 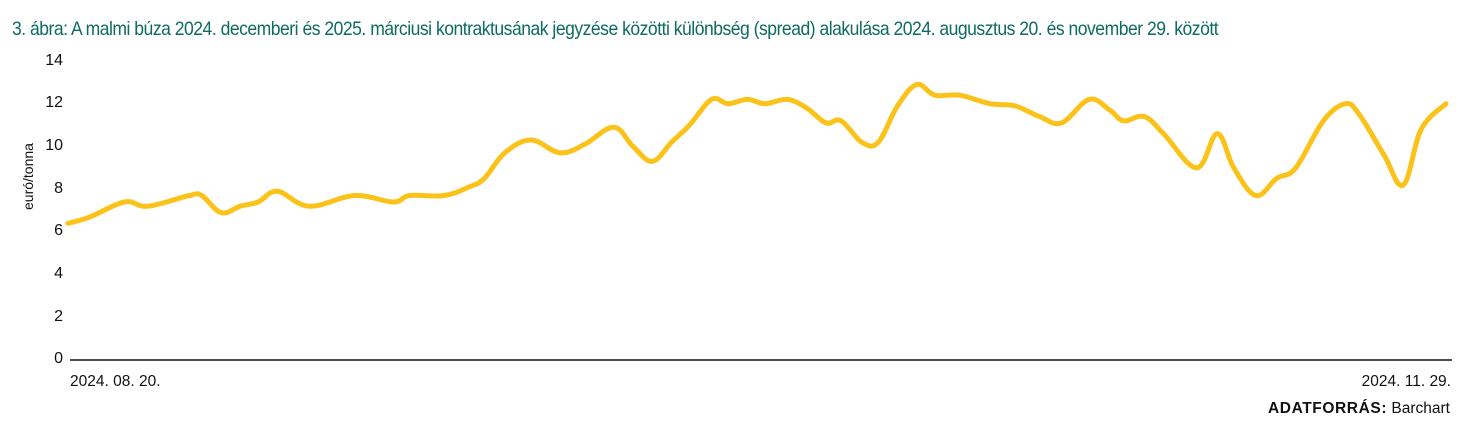 What do you see at coordinates (1420, 408) in the screenshot?
I see `source-value: Barchart` at bounding box center [1420, 408].